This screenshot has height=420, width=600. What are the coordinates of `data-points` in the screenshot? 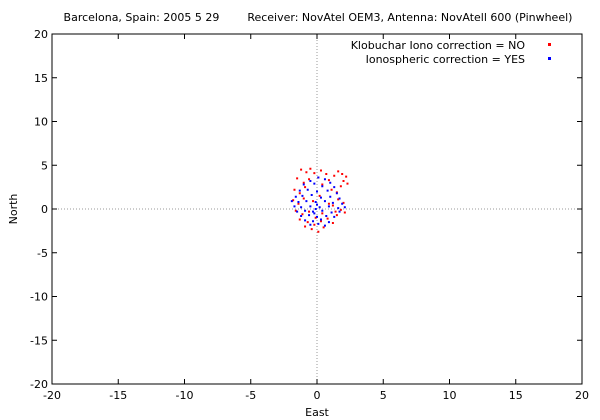 It's located at (319, 200).